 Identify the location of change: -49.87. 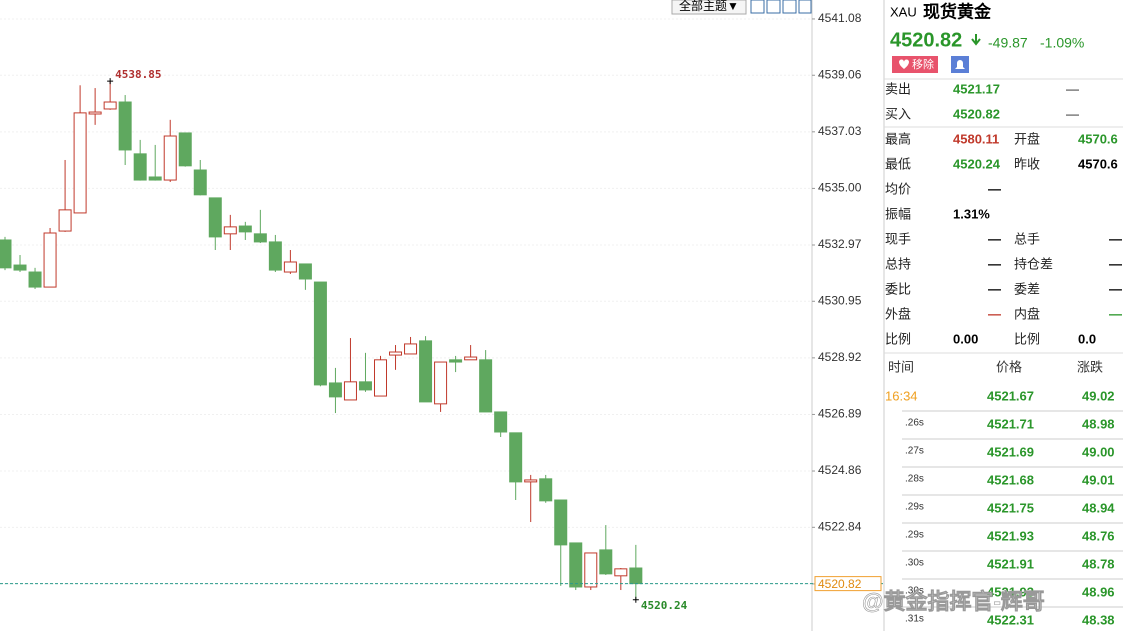
(1008, 43).